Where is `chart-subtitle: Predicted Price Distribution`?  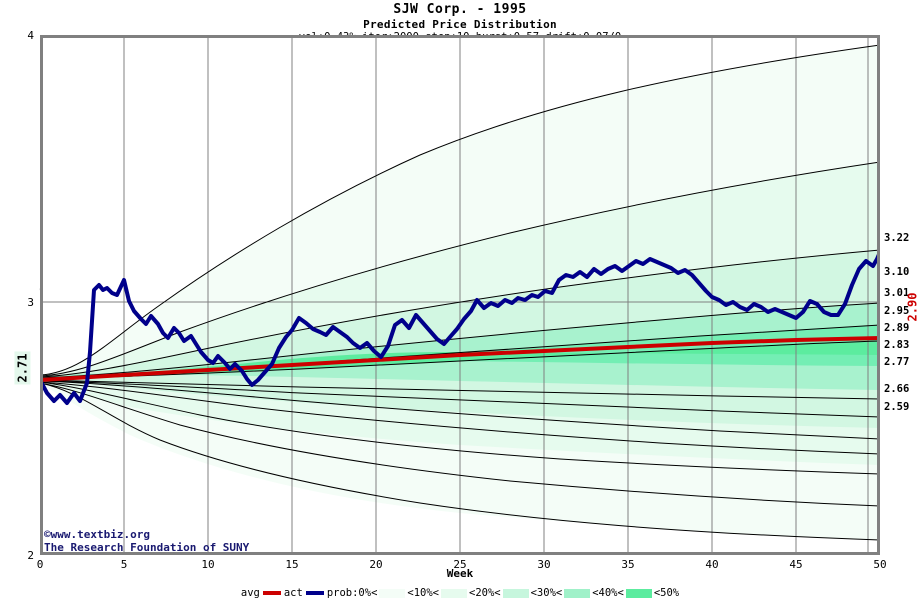
chart-subtitle: Predicted Price Distribution is located at coordinates (460, 24).